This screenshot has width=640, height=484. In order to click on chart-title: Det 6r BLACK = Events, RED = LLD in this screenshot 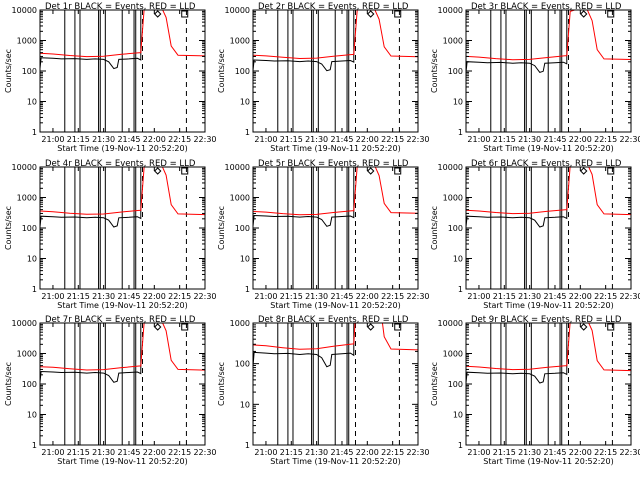, I will do `click(546, 164)`.